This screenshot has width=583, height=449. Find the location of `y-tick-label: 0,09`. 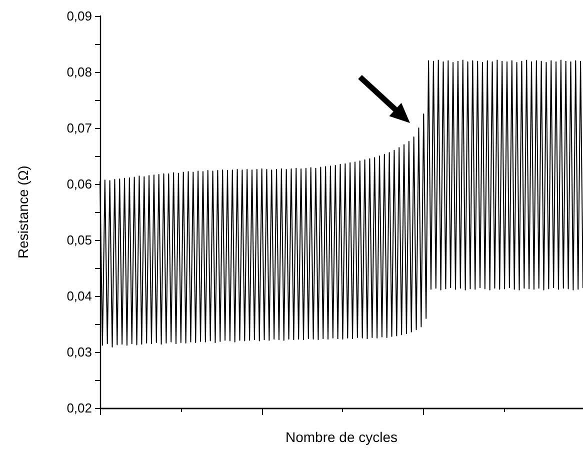

y-tick-label: 0,09 is located at coordinates (79, 16).